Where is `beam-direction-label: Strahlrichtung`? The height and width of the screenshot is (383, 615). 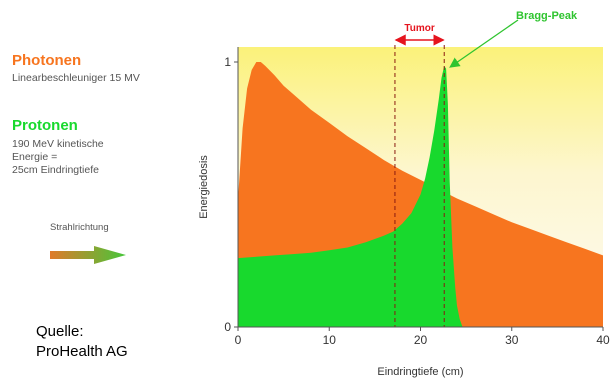 beam-direction-label: Strahlrichtung is located at coordinates (79, 227).